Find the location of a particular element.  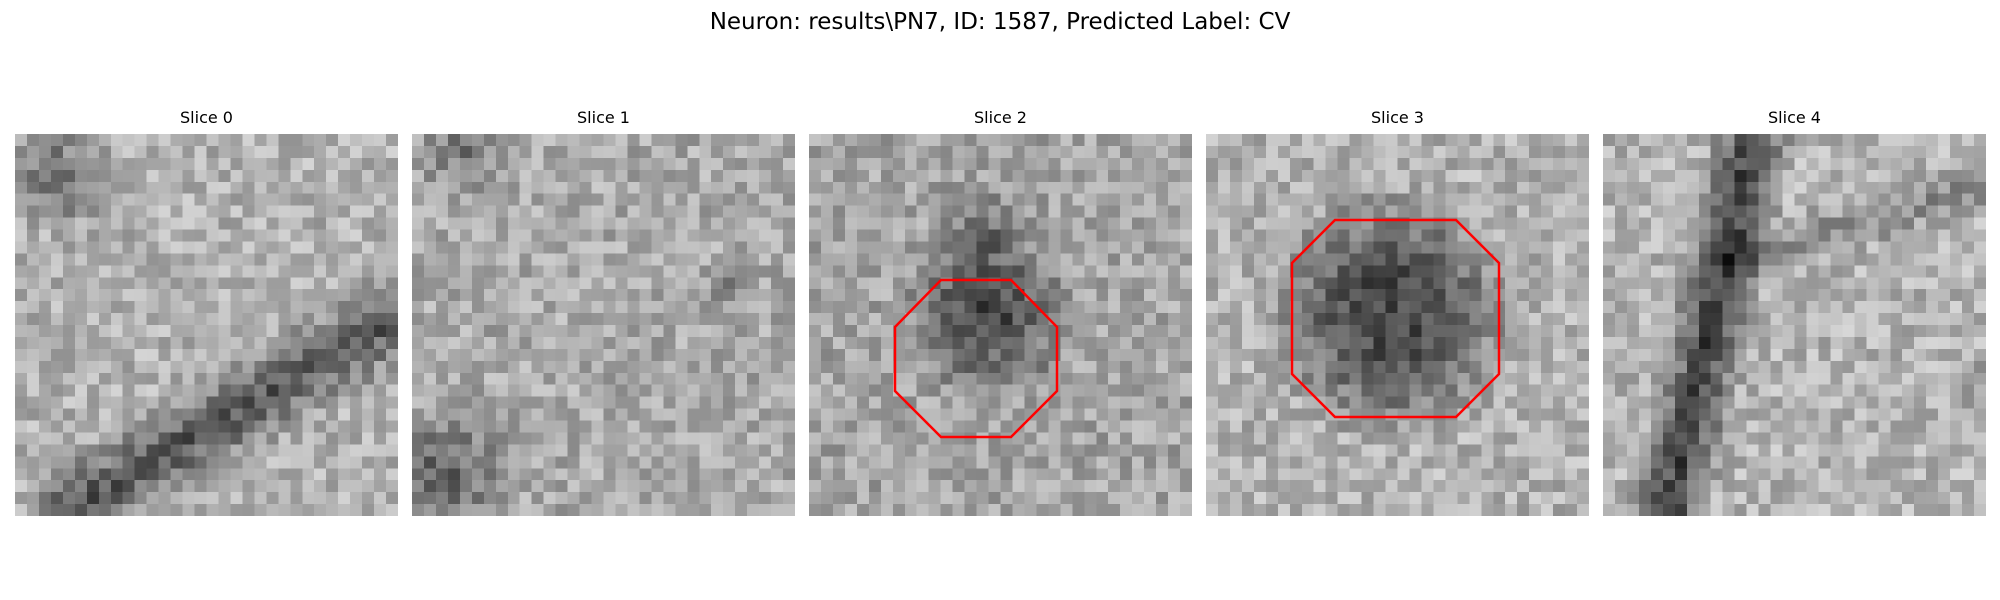

slice-panel-2: Slice 2 is located at coordinates (1000, 312).